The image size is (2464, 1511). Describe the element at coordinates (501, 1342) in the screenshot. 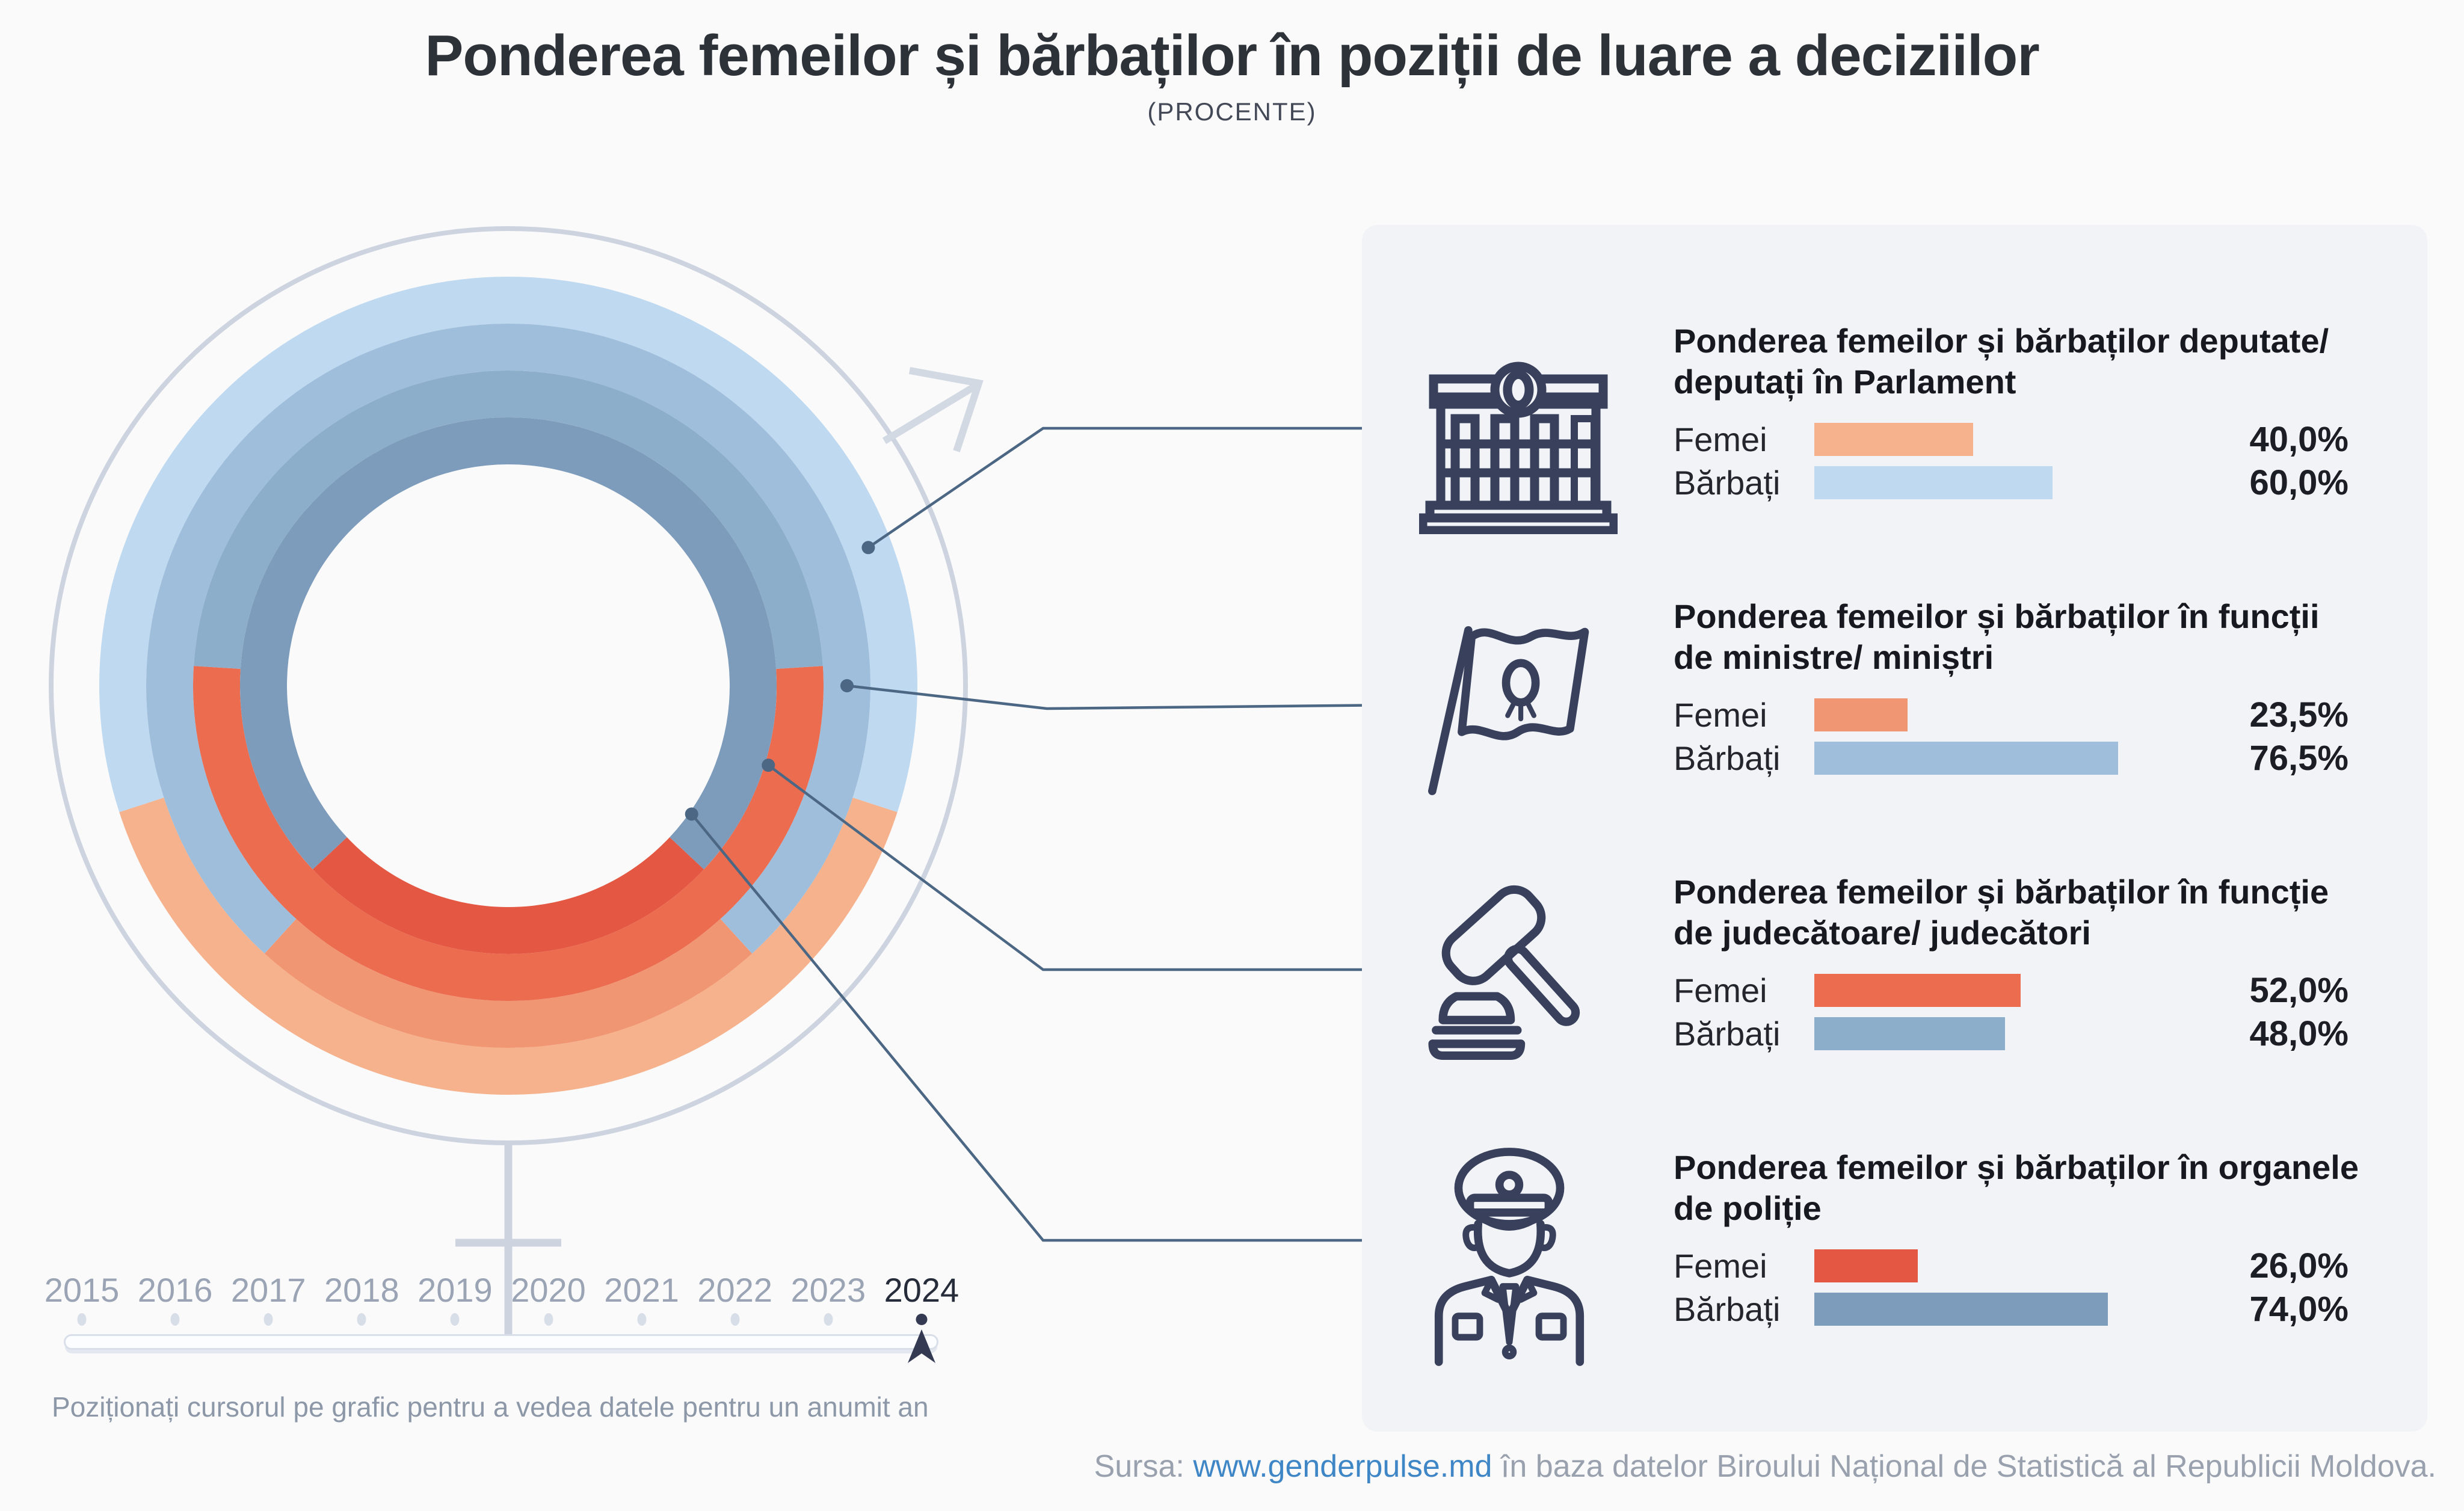

I see `timeline-slider-track` at that location.